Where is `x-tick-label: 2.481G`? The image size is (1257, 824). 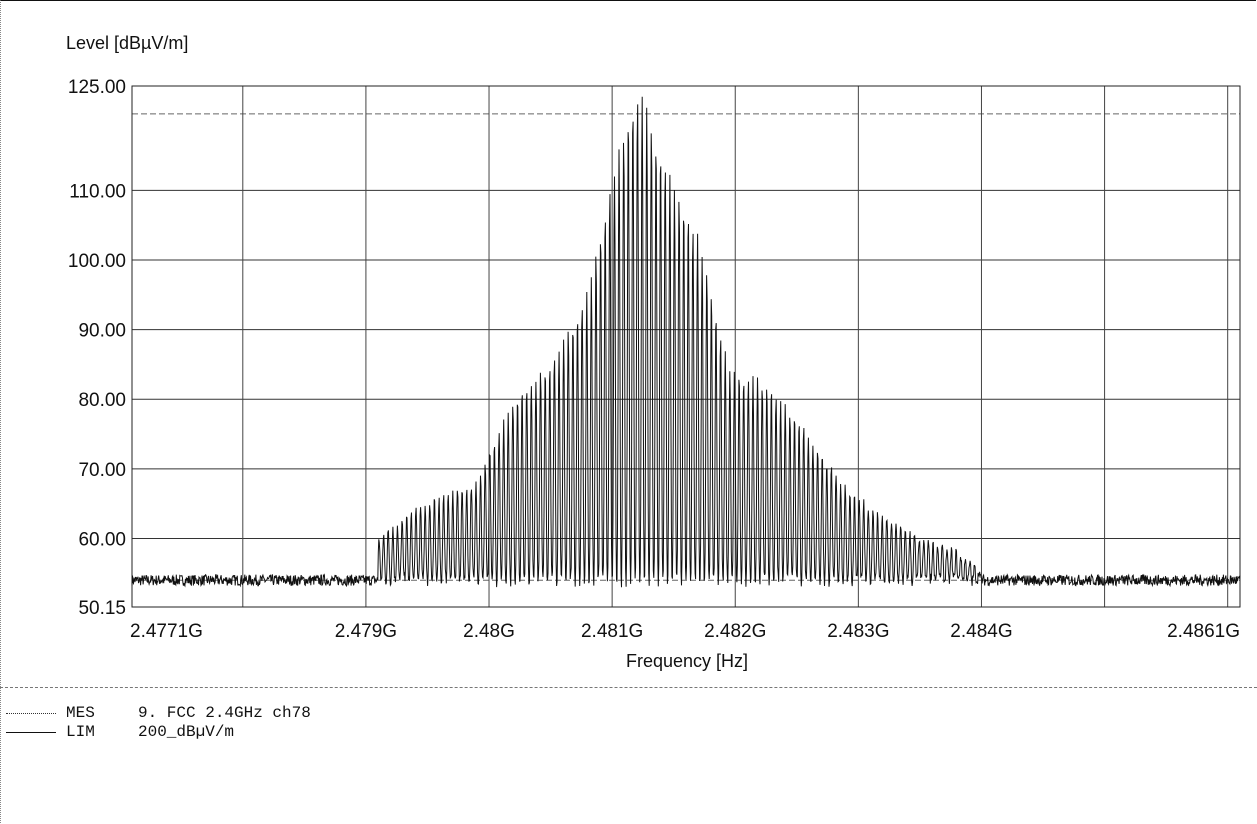 x-tick-label: 2.481G is located at coordinates (612, 631).